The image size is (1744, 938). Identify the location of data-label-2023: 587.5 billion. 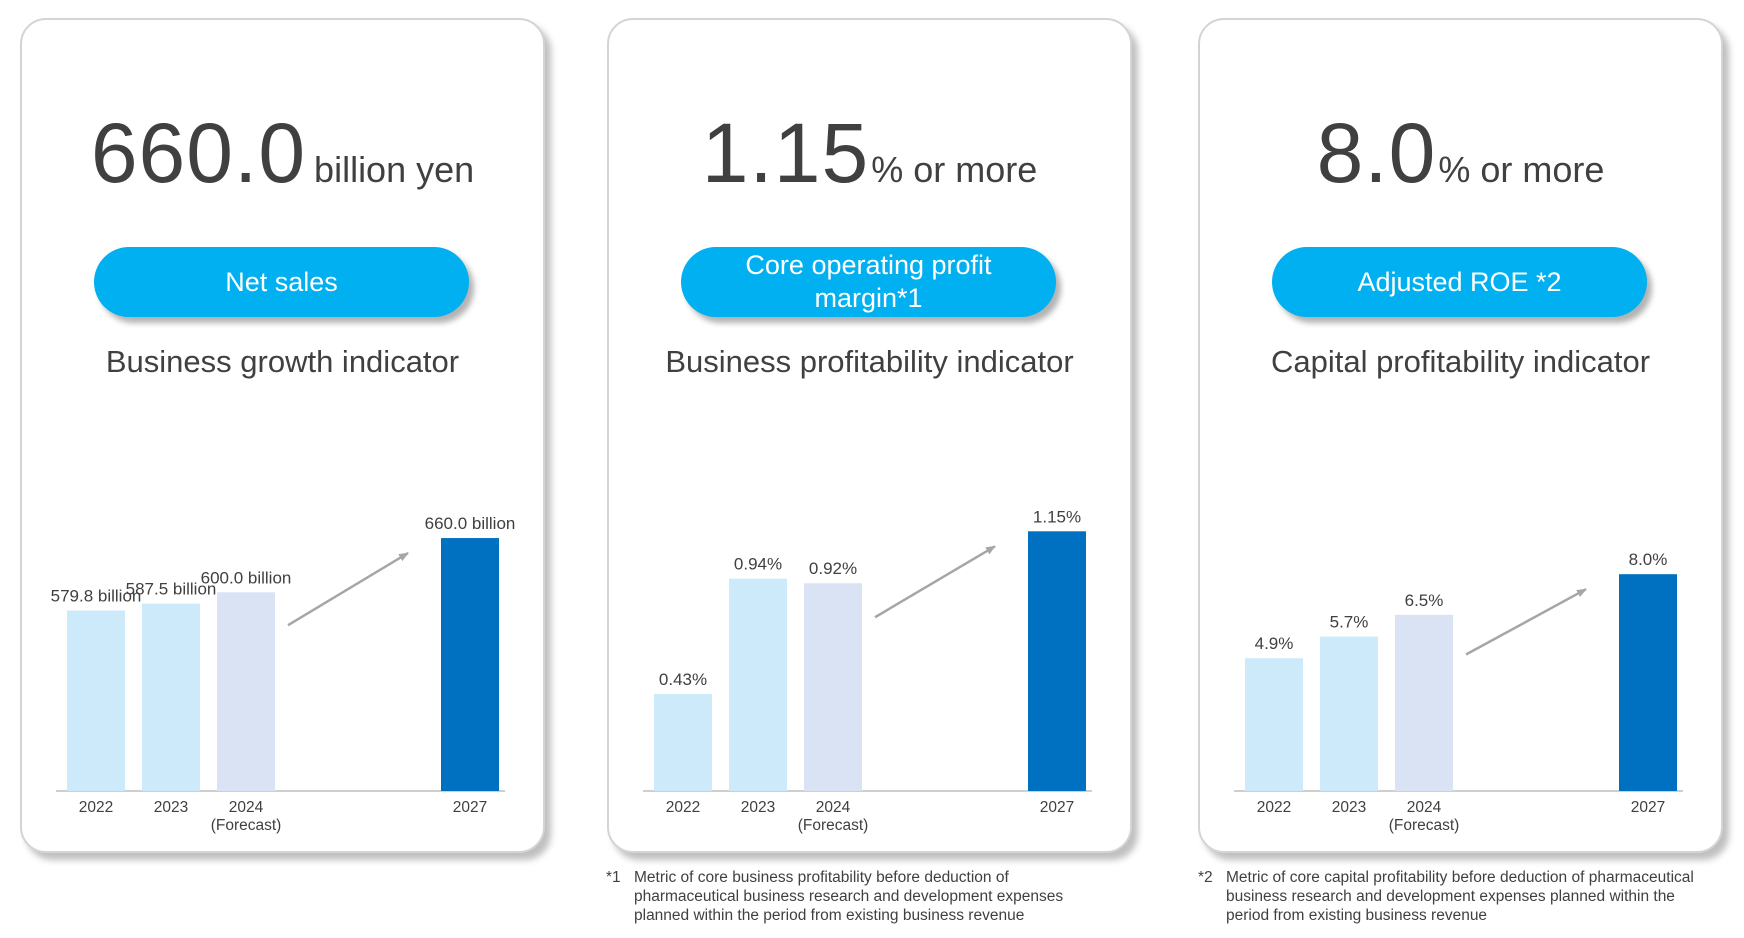
(171, 589).